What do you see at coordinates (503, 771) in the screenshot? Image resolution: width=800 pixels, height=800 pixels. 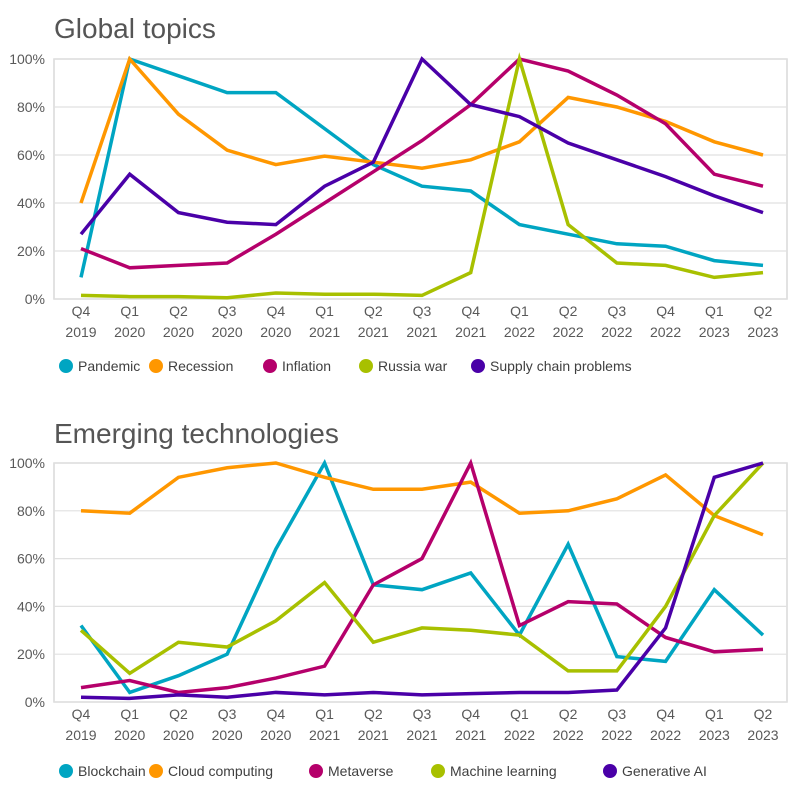 I see `legend-label: Machine learning` at bounding box center [503, 771].